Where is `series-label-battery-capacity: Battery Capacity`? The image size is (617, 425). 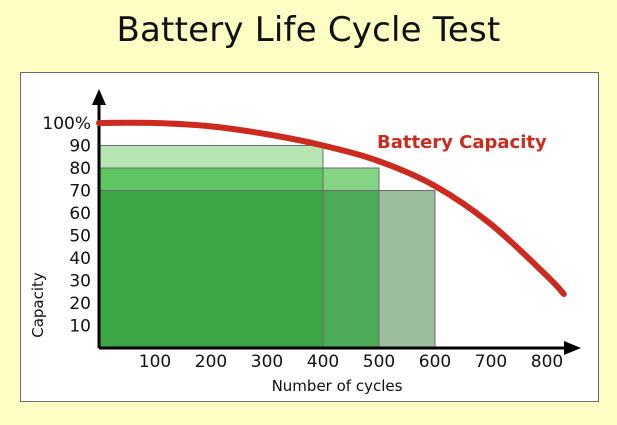 series-label-battery-capacity: Battery Capacity is located at coordinates (462, 142).